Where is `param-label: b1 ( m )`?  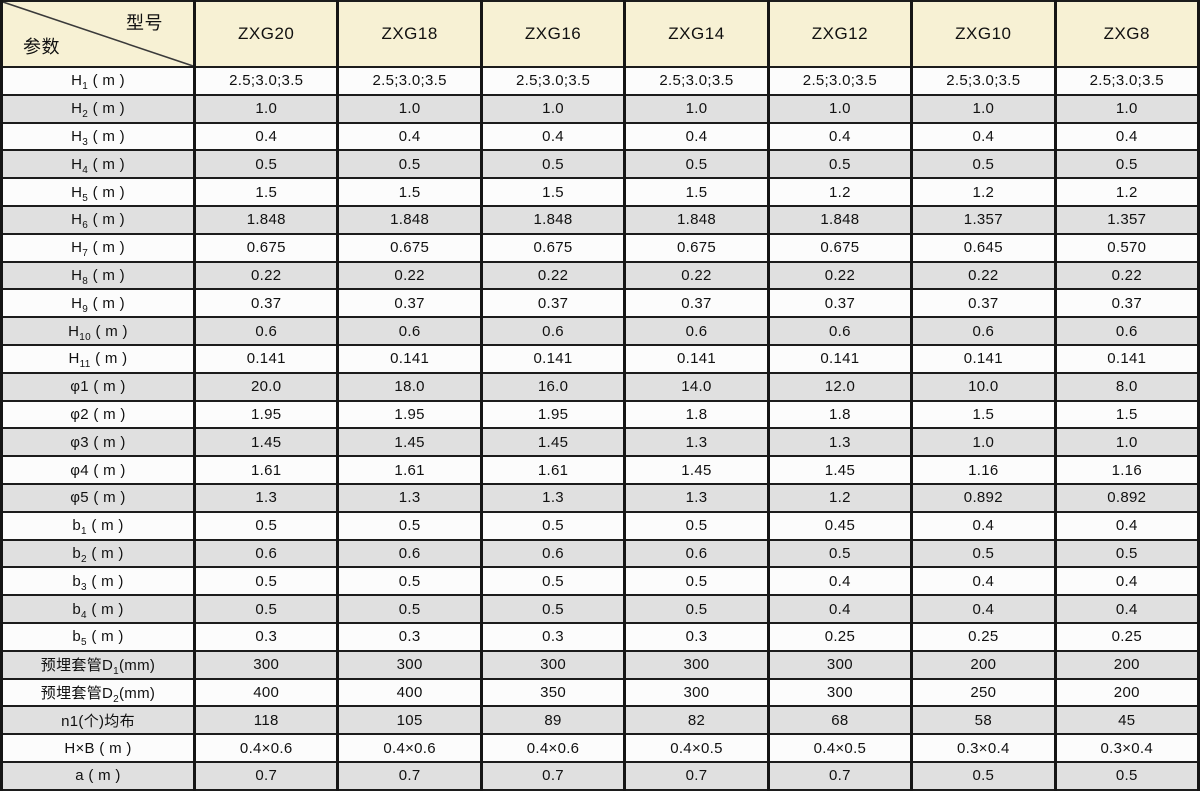
param-label: b1 ( m ) is located at coordinates (98, 525).